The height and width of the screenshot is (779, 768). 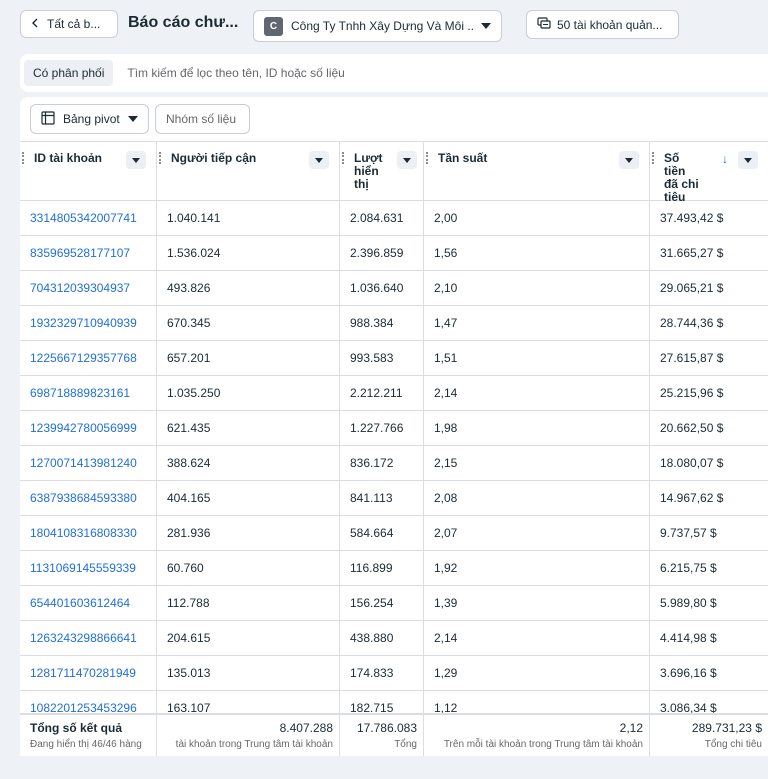 I want to click on account-id-link: 704312039304937, so click(x=88, y=288).